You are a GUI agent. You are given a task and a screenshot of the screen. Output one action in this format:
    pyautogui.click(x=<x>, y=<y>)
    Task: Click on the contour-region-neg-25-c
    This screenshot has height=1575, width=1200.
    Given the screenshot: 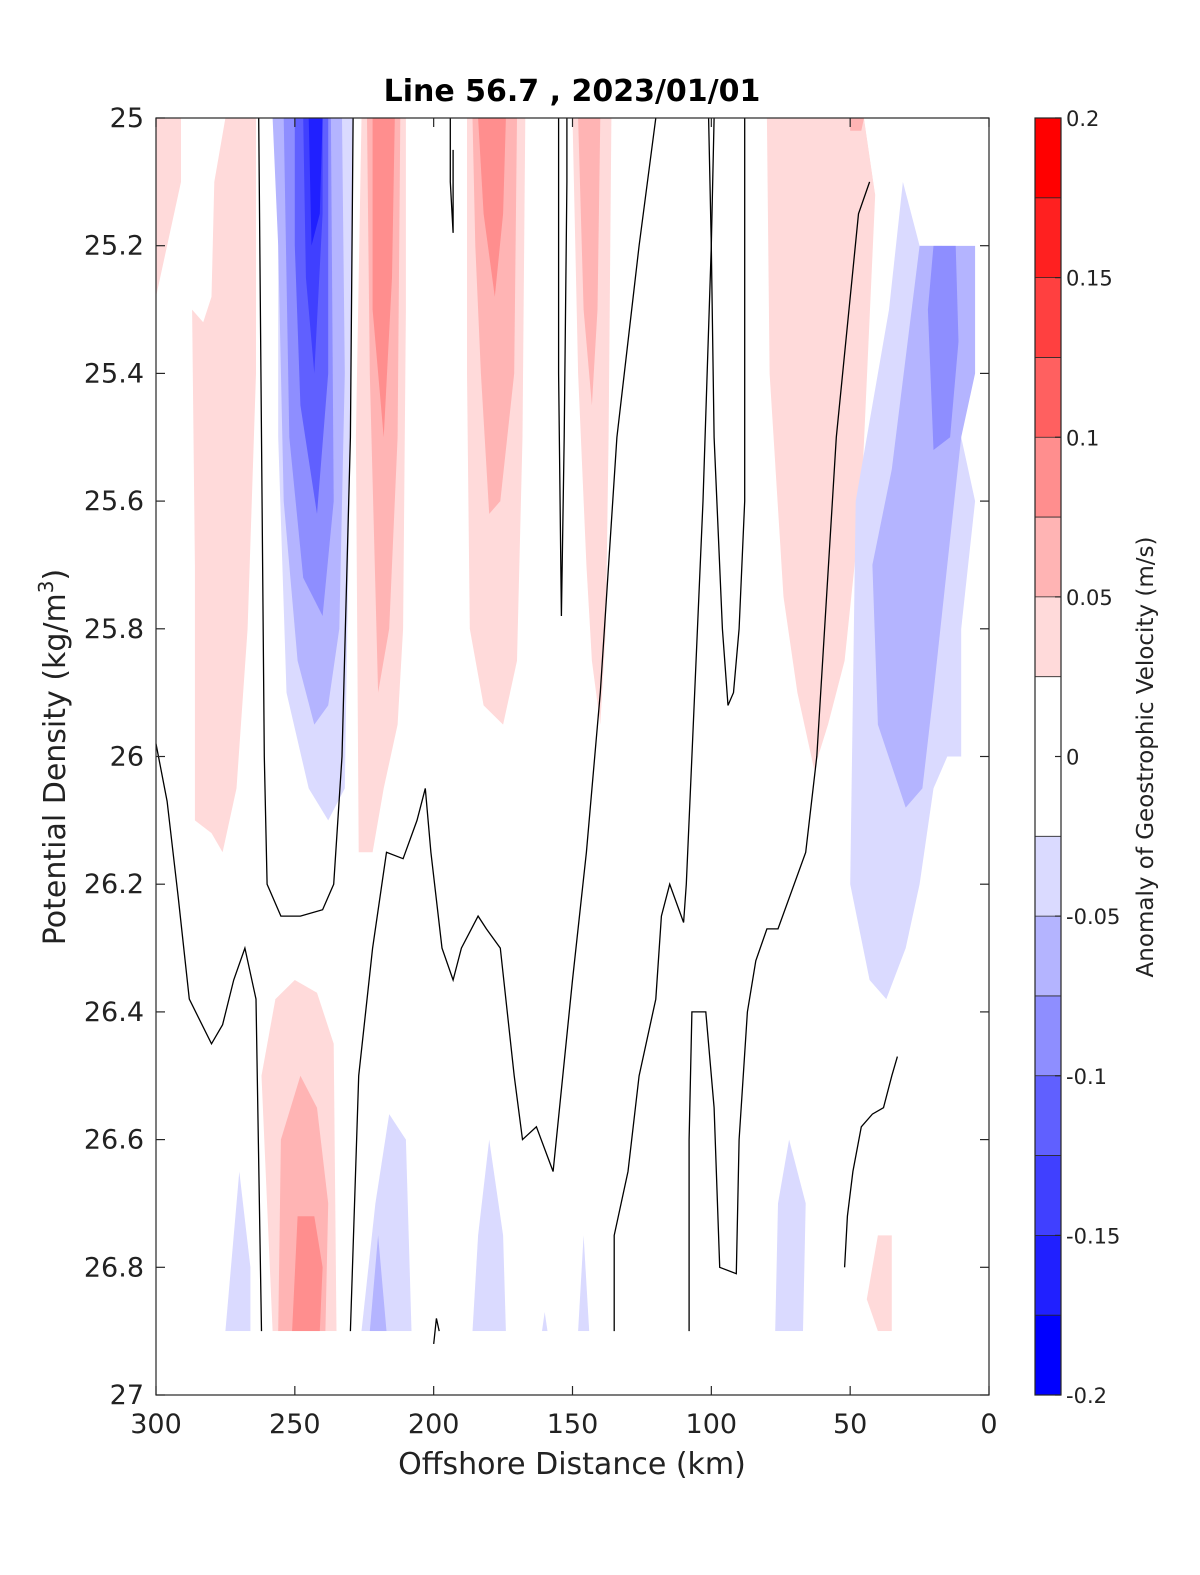 What is the action you would take?
    pyautogui.click(x=943, y=347)
    